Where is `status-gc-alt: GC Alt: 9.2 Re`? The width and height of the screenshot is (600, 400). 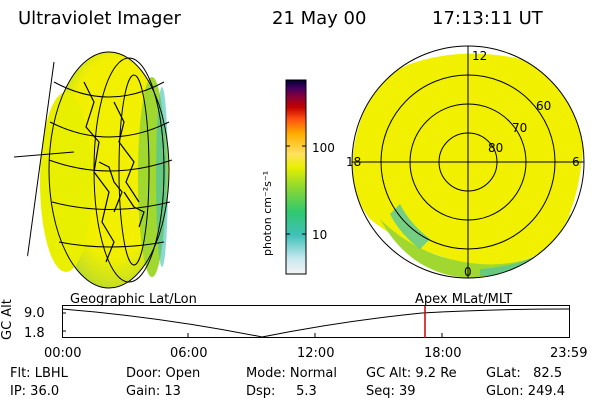 status-gc-alt: GC Alt: 9.2 Re is located at coordinates (411, 373).